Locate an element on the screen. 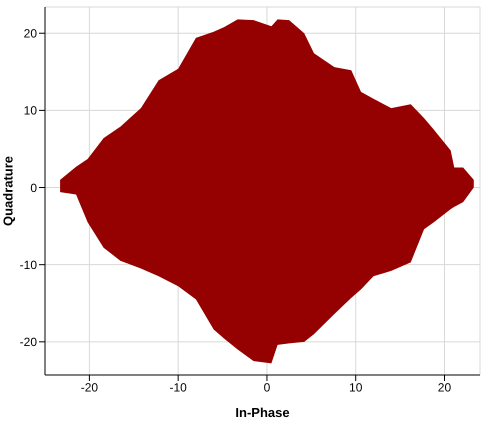 Image resolution: width=485 pixels, height=423 pixels. y-tick-label: 10 is located at coordinates (31, 111).